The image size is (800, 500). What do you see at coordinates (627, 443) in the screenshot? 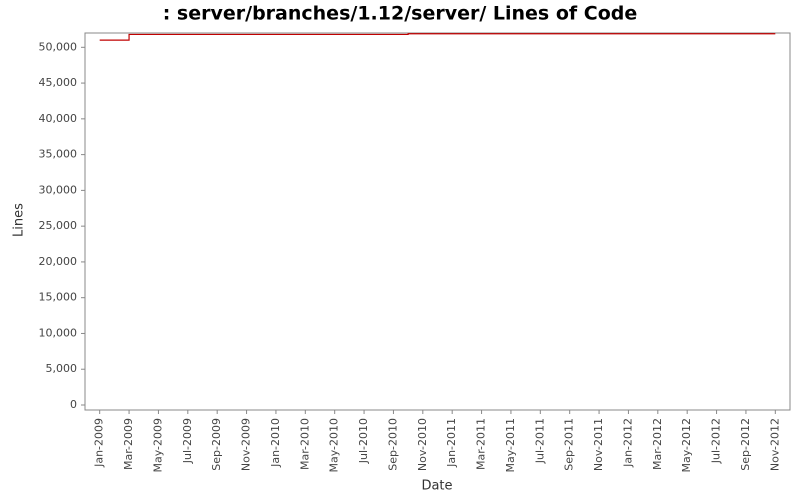
I see `x-tick-label: Jan-2012` at bounding box center [627, 443].